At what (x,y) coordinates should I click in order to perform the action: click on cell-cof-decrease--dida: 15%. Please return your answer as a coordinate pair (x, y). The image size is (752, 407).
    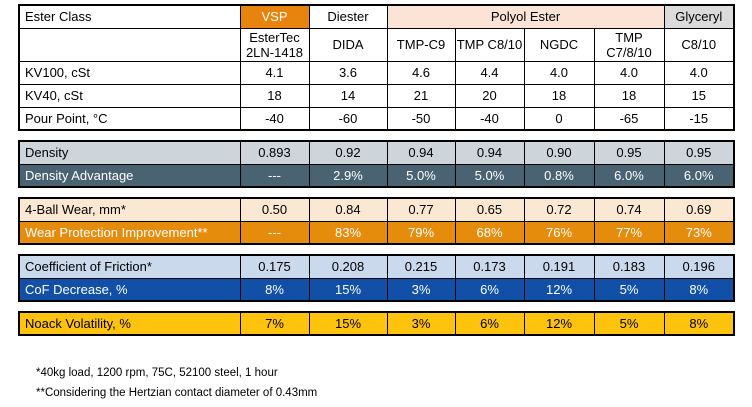
    Looking at the image, I should click on (348, 289).